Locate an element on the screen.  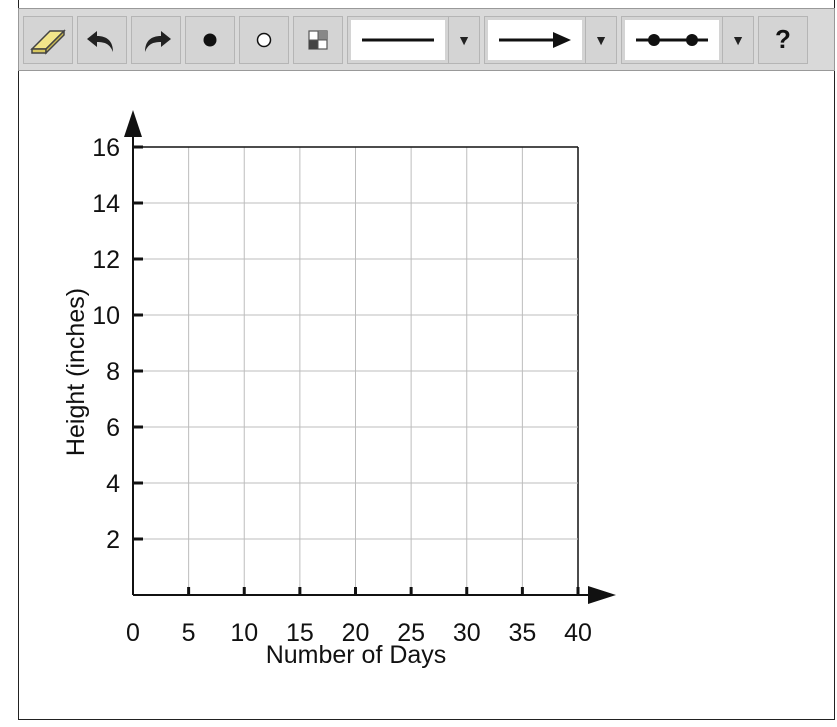
open-point-button is located at coordinates (264, 39).